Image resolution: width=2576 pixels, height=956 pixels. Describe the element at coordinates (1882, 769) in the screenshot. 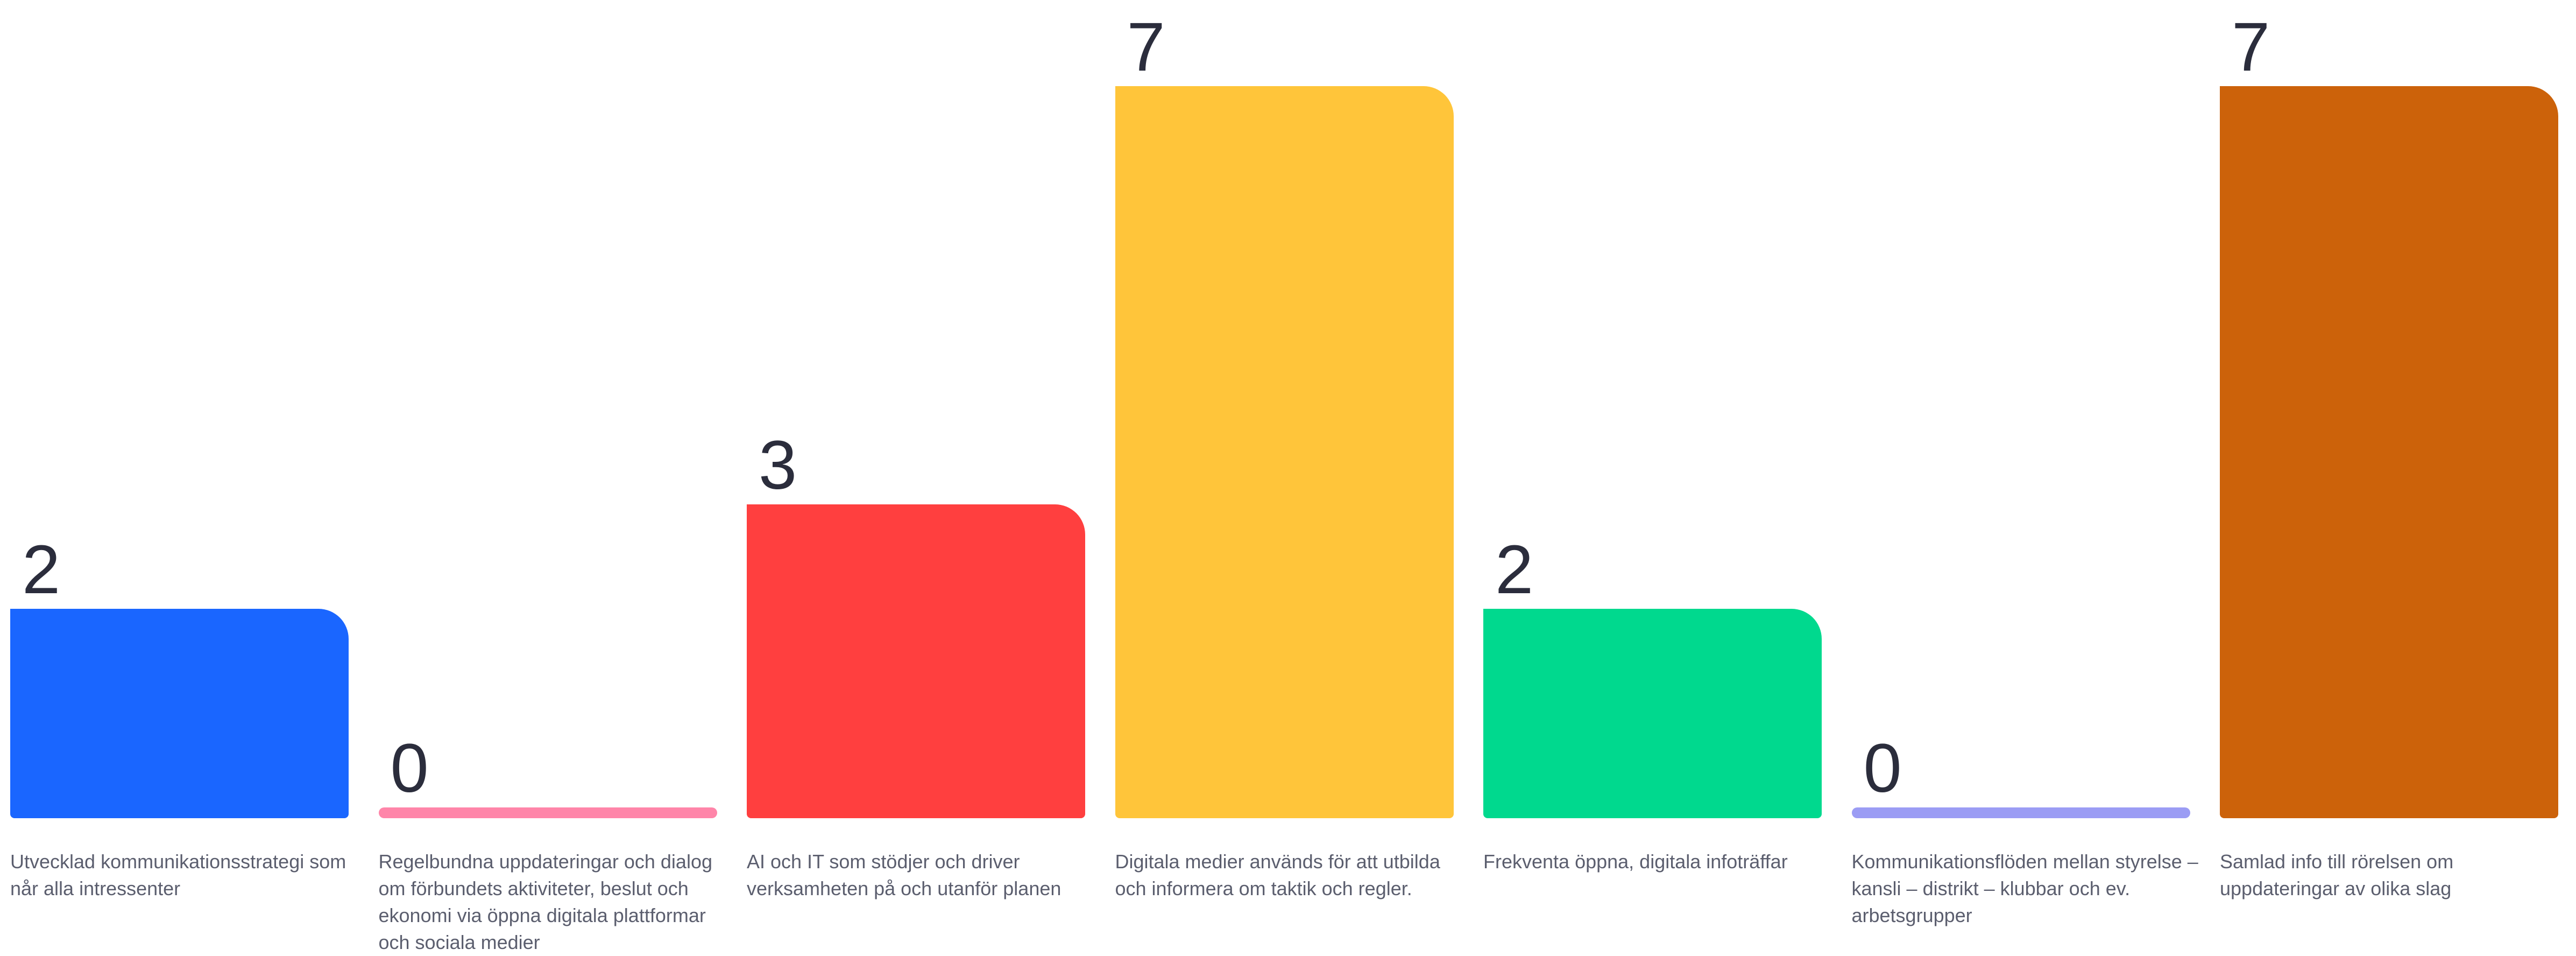

I see `value-label-6: 0` at that location.